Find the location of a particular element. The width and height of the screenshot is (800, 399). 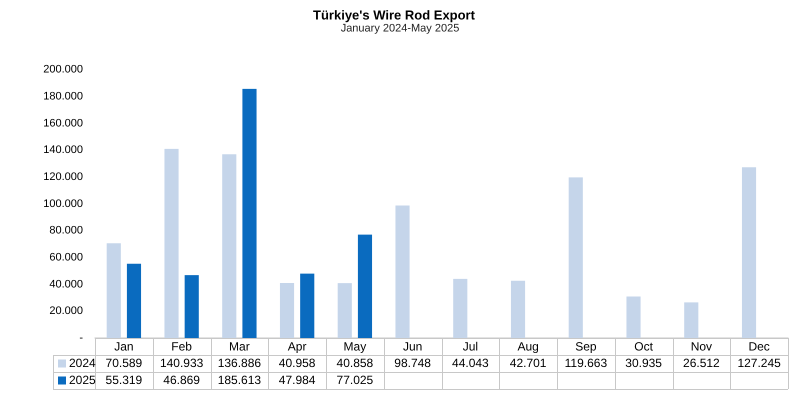

data-label: 47.984 is located at coordinates (297, 379).